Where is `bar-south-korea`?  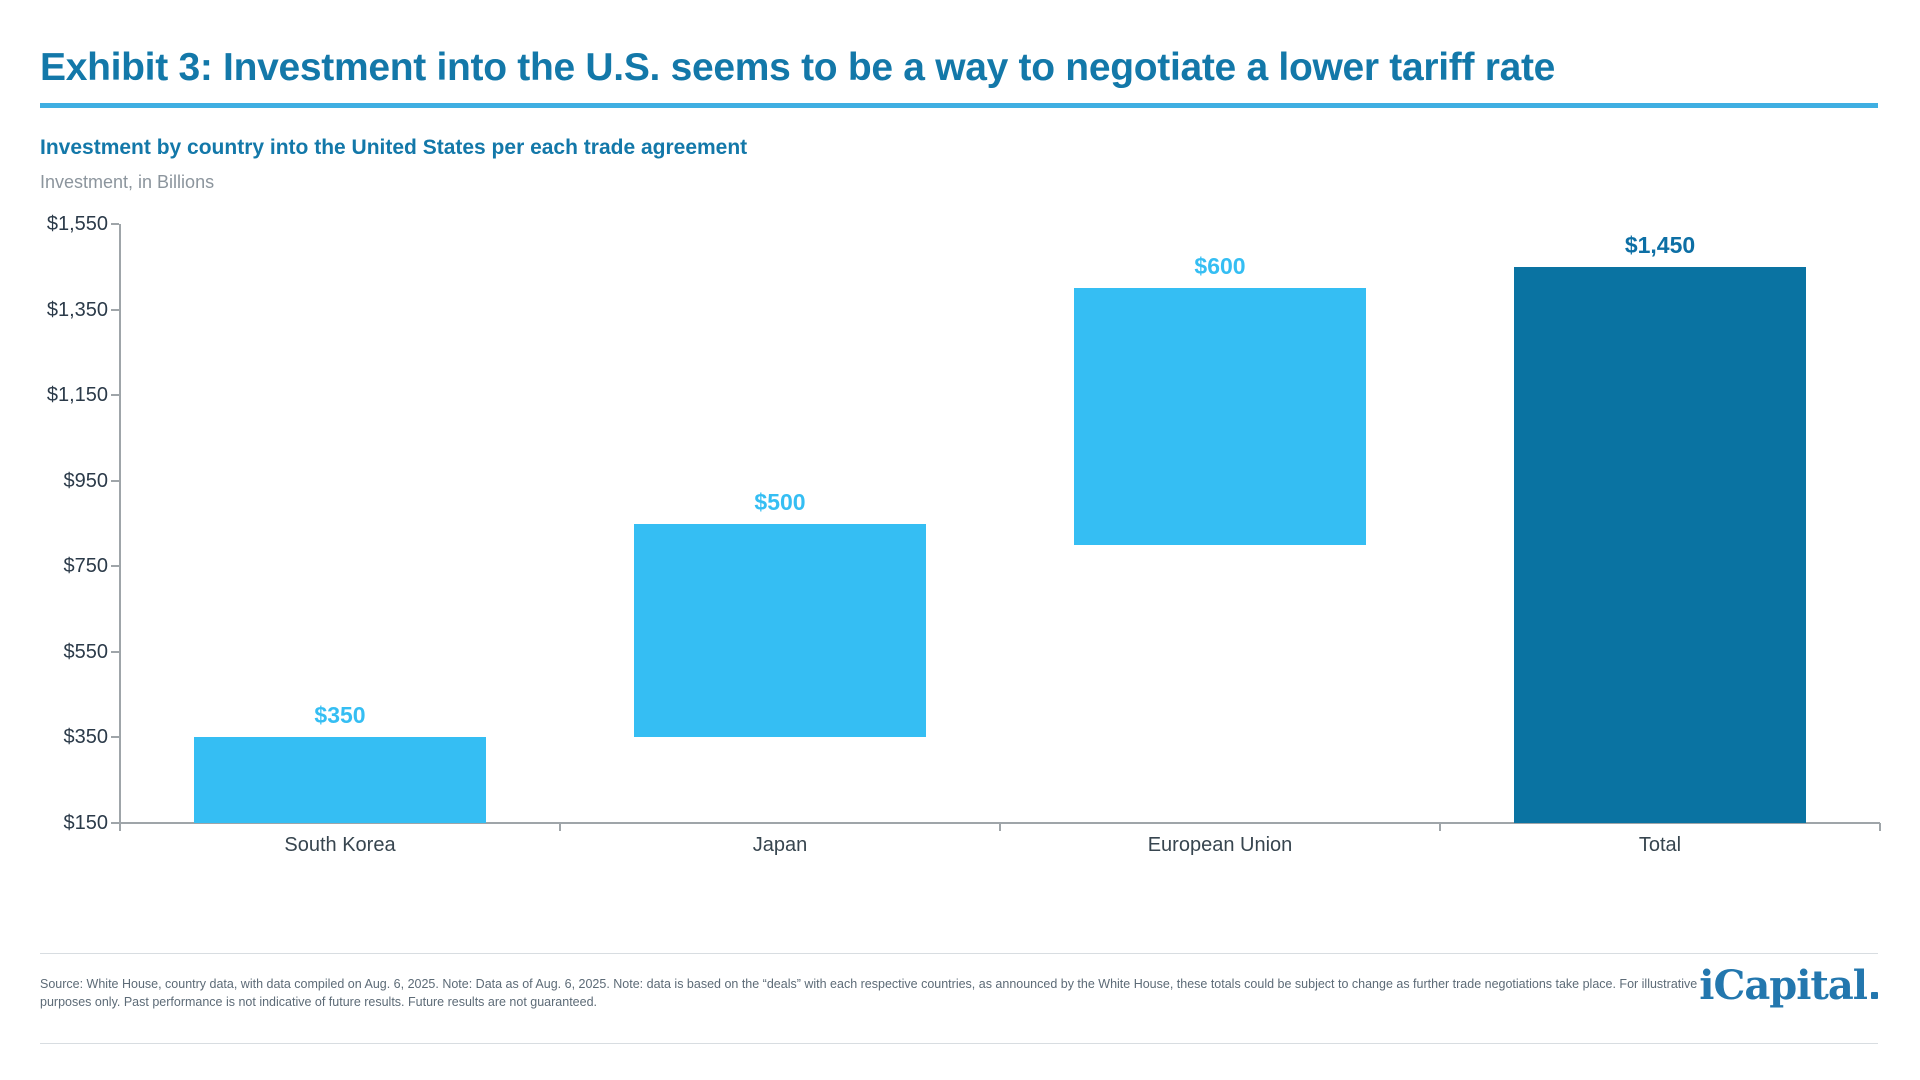
bar-south-korea is located at coordinates (340, 780).